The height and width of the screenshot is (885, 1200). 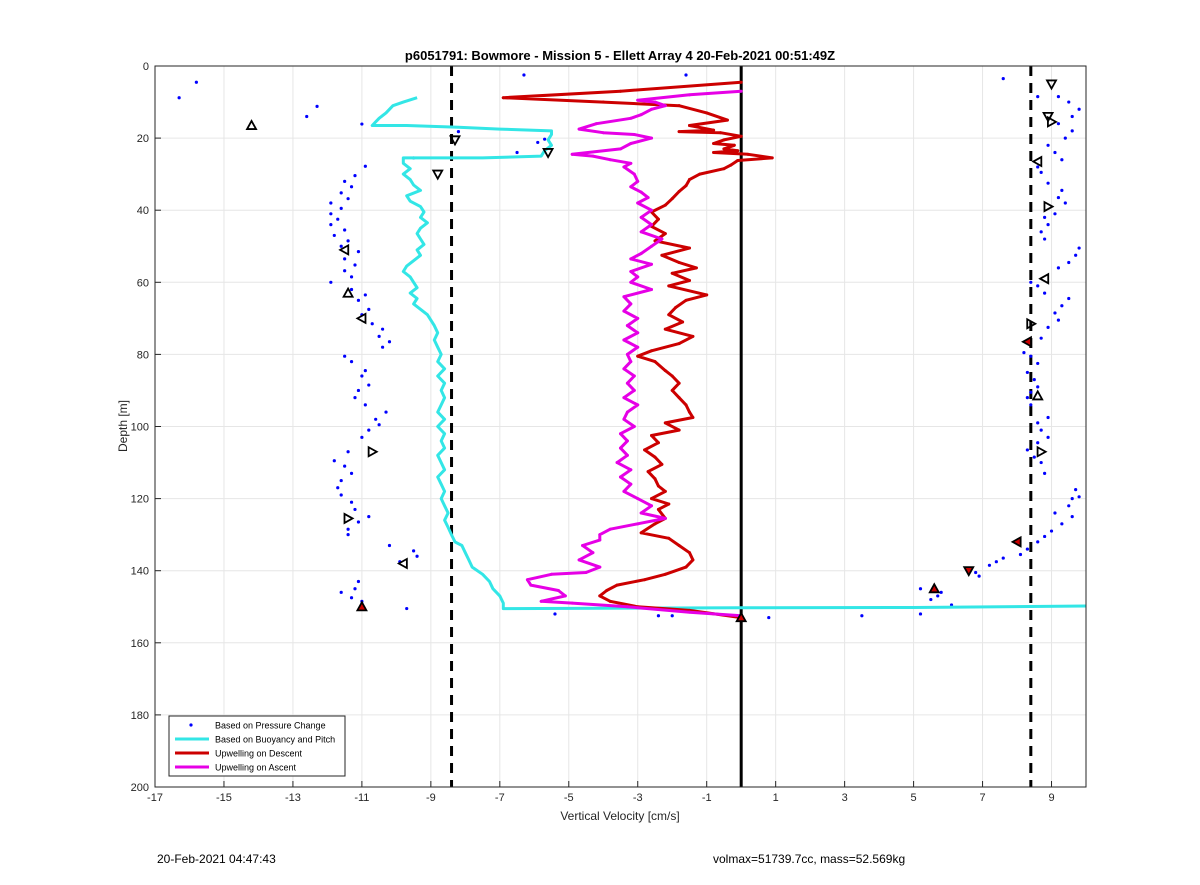 I want to click on y-tick-label: 120, so click(x=140, y=500).